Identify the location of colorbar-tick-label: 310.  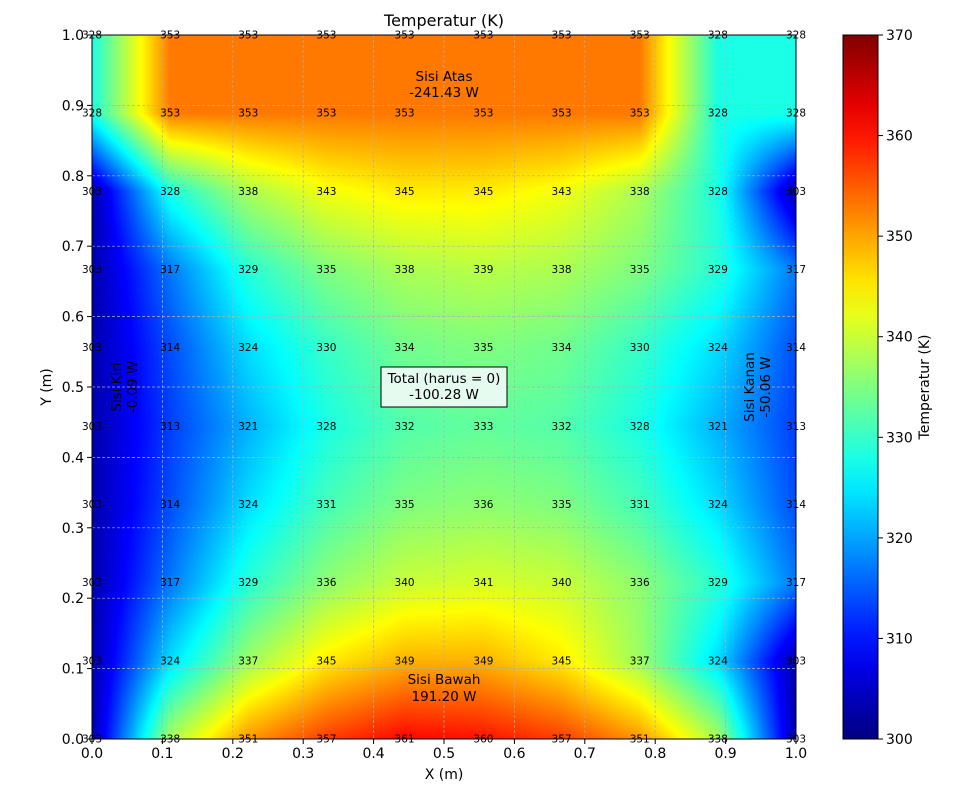
(899, 639).